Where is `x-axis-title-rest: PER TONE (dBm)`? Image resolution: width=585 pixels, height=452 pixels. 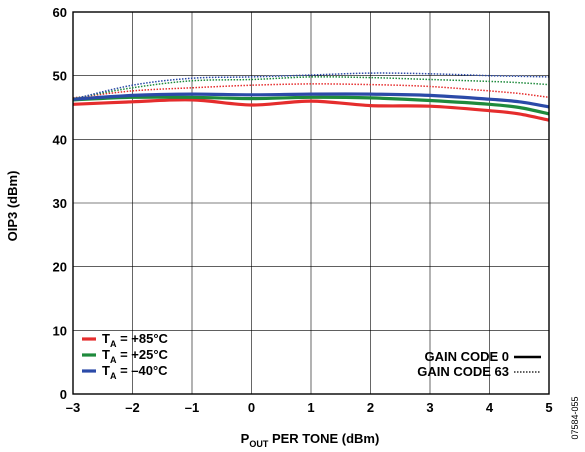 x-axis-title-rest: PER TONE (dBm) is located at coordinates (323, 438).